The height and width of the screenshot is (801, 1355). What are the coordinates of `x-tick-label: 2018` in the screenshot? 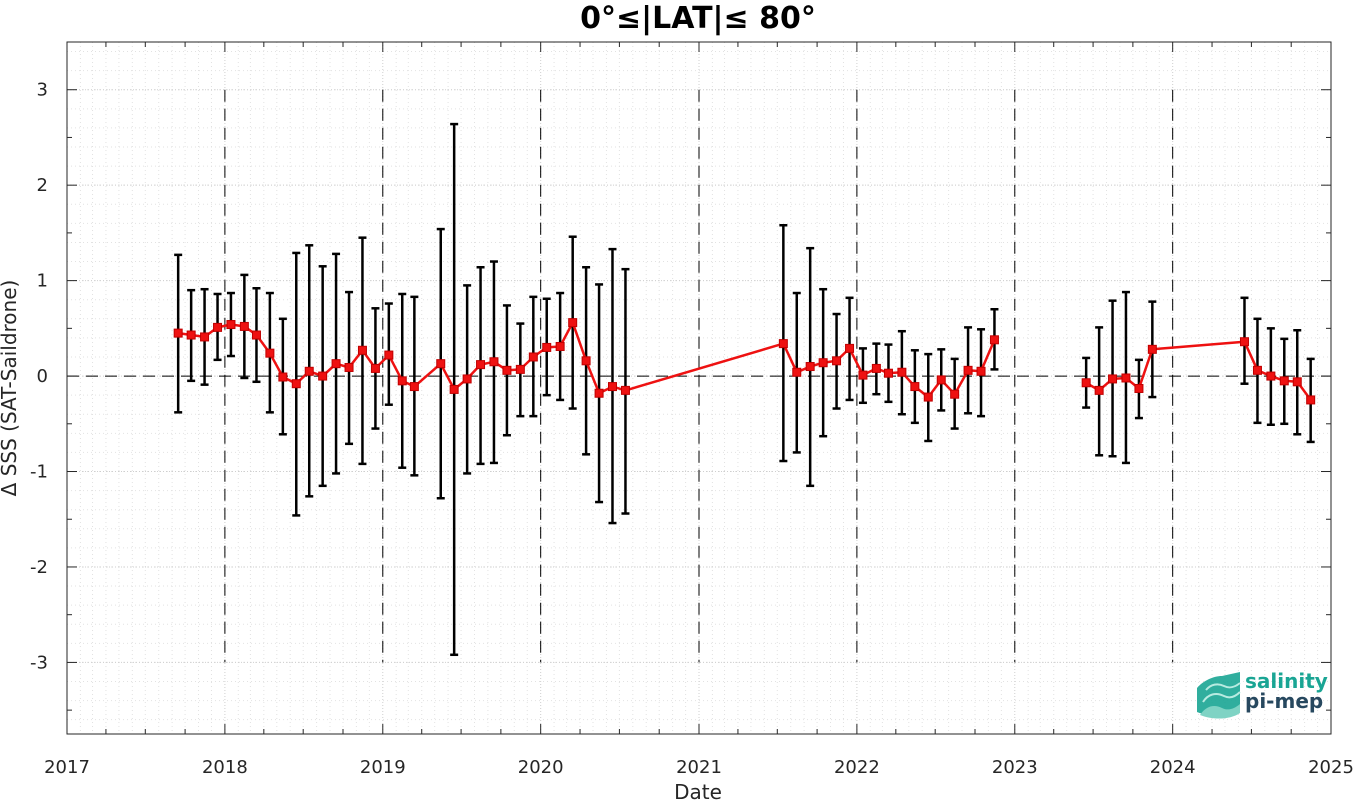 It's located at (225, 767).